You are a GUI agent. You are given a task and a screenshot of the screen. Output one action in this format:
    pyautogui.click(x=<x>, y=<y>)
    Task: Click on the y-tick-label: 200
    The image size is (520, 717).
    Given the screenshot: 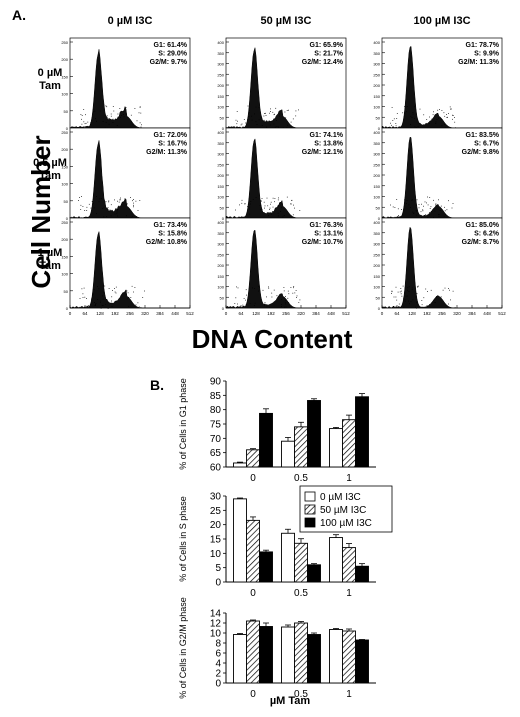 What is the action you would take?
    pyautogui.click(x=376, y=175)
    